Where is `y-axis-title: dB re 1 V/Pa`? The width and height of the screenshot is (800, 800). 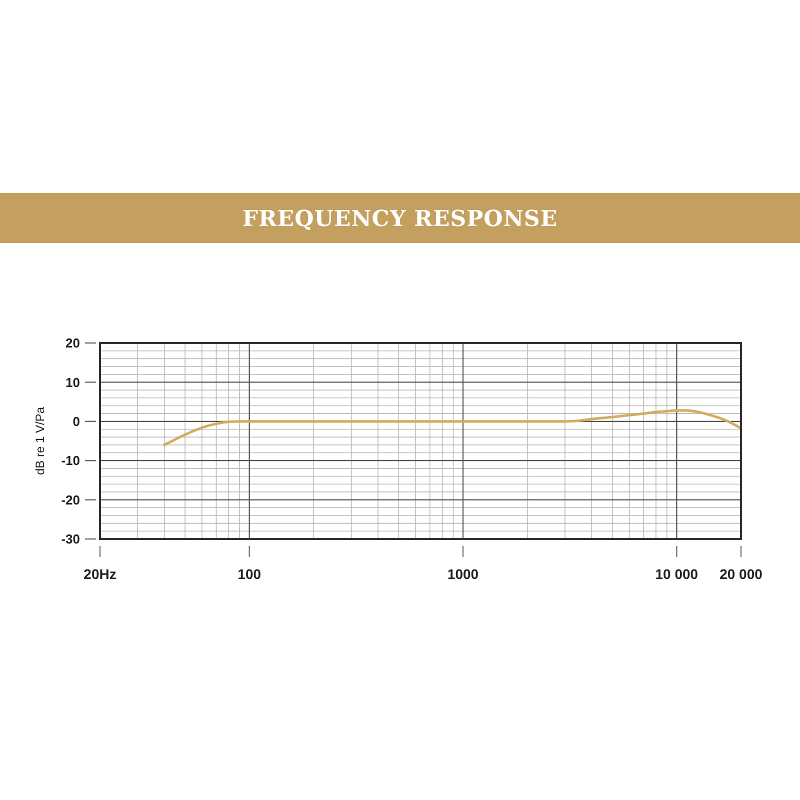 y-axis-title: dB re 1 V/Pa is located at coordinates (40, 441).